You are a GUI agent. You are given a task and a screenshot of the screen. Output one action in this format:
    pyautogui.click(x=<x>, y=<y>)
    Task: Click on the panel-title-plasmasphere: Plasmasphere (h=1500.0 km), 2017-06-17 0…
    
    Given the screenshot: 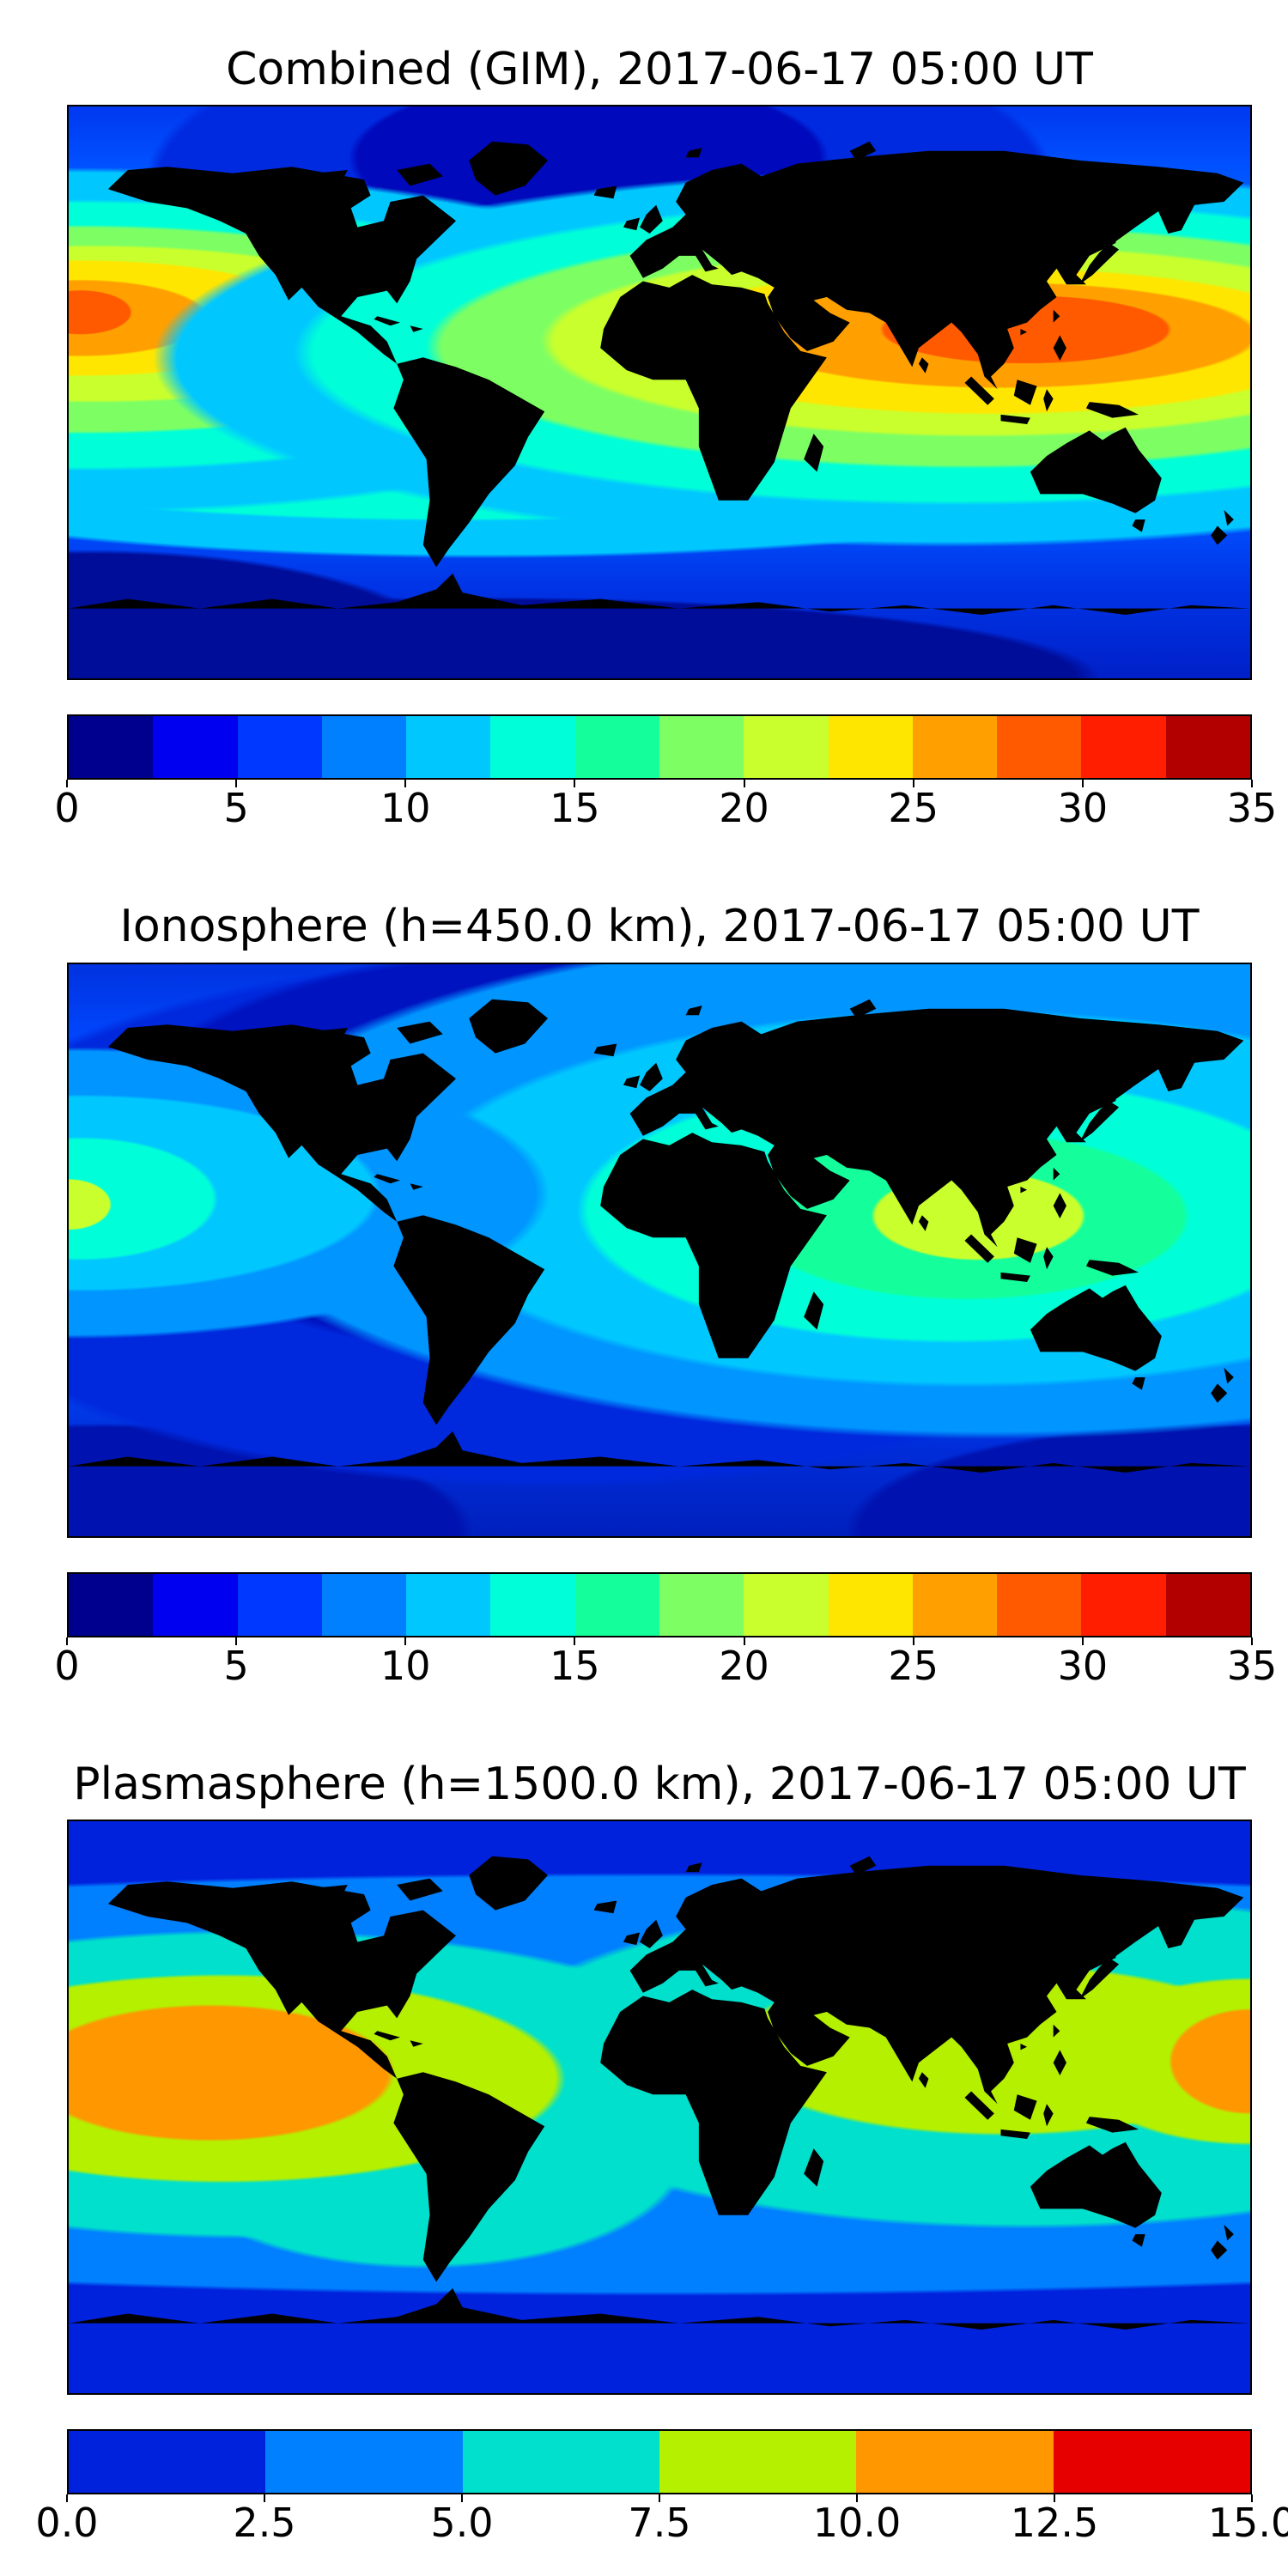 What is the action you would take?
    pyautogui.click(x=660, y=1784)
    